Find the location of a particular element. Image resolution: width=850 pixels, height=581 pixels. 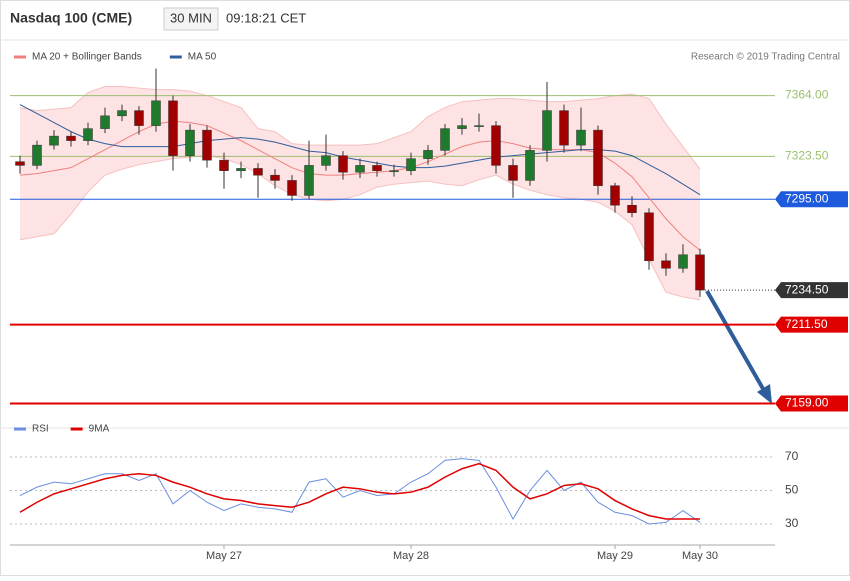

interval: 30 MIN is located at coordinates (191, 17).